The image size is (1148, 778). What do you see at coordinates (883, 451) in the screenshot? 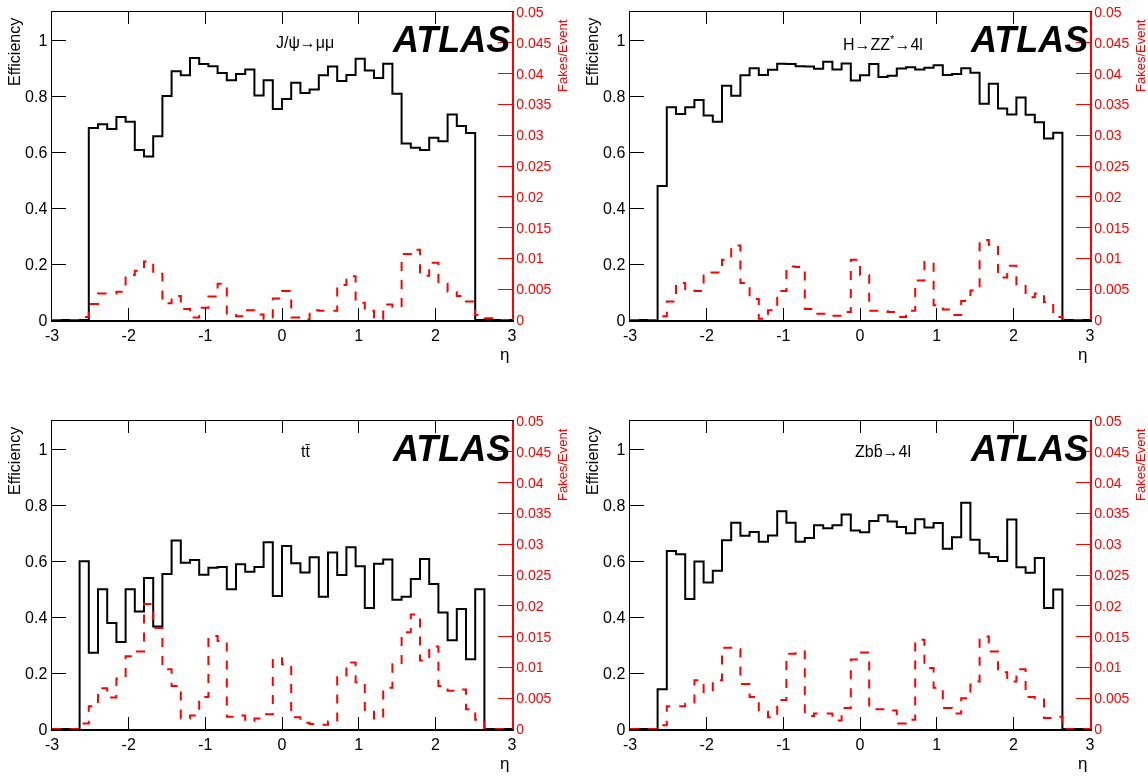
I see `annotation: Zbb̄→4l` at bounding box center [883, 451].